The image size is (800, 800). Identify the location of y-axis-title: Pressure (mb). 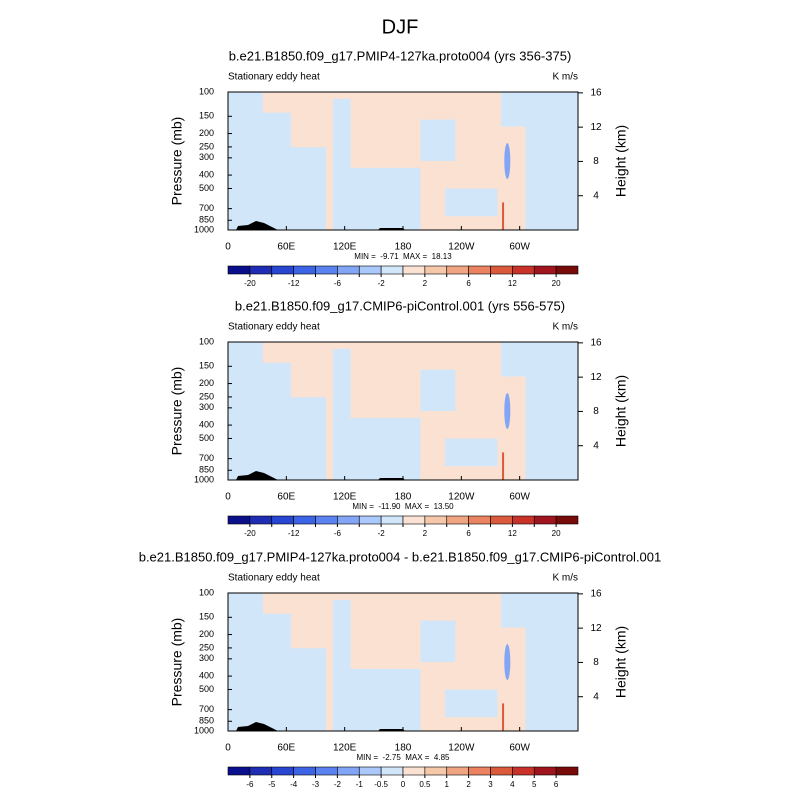
(177, 662).